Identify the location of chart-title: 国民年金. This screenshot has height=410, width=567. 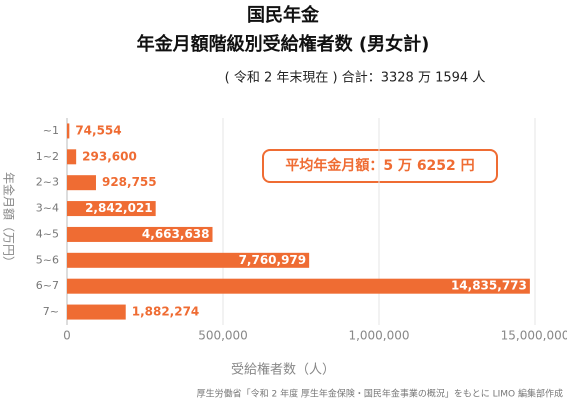
(283, 15).